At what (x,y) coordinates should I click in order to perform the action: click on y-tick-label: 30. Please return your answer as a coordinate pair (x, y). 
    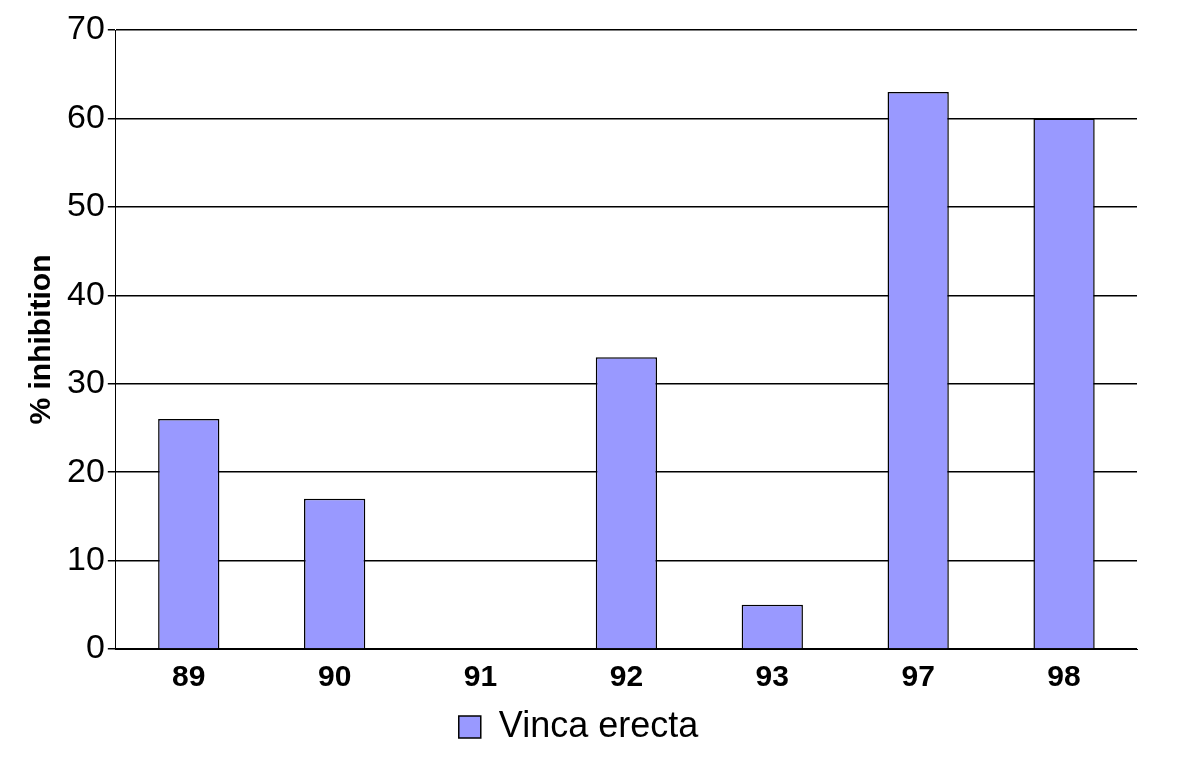
    Looking at the image, I should click on (85, 381).